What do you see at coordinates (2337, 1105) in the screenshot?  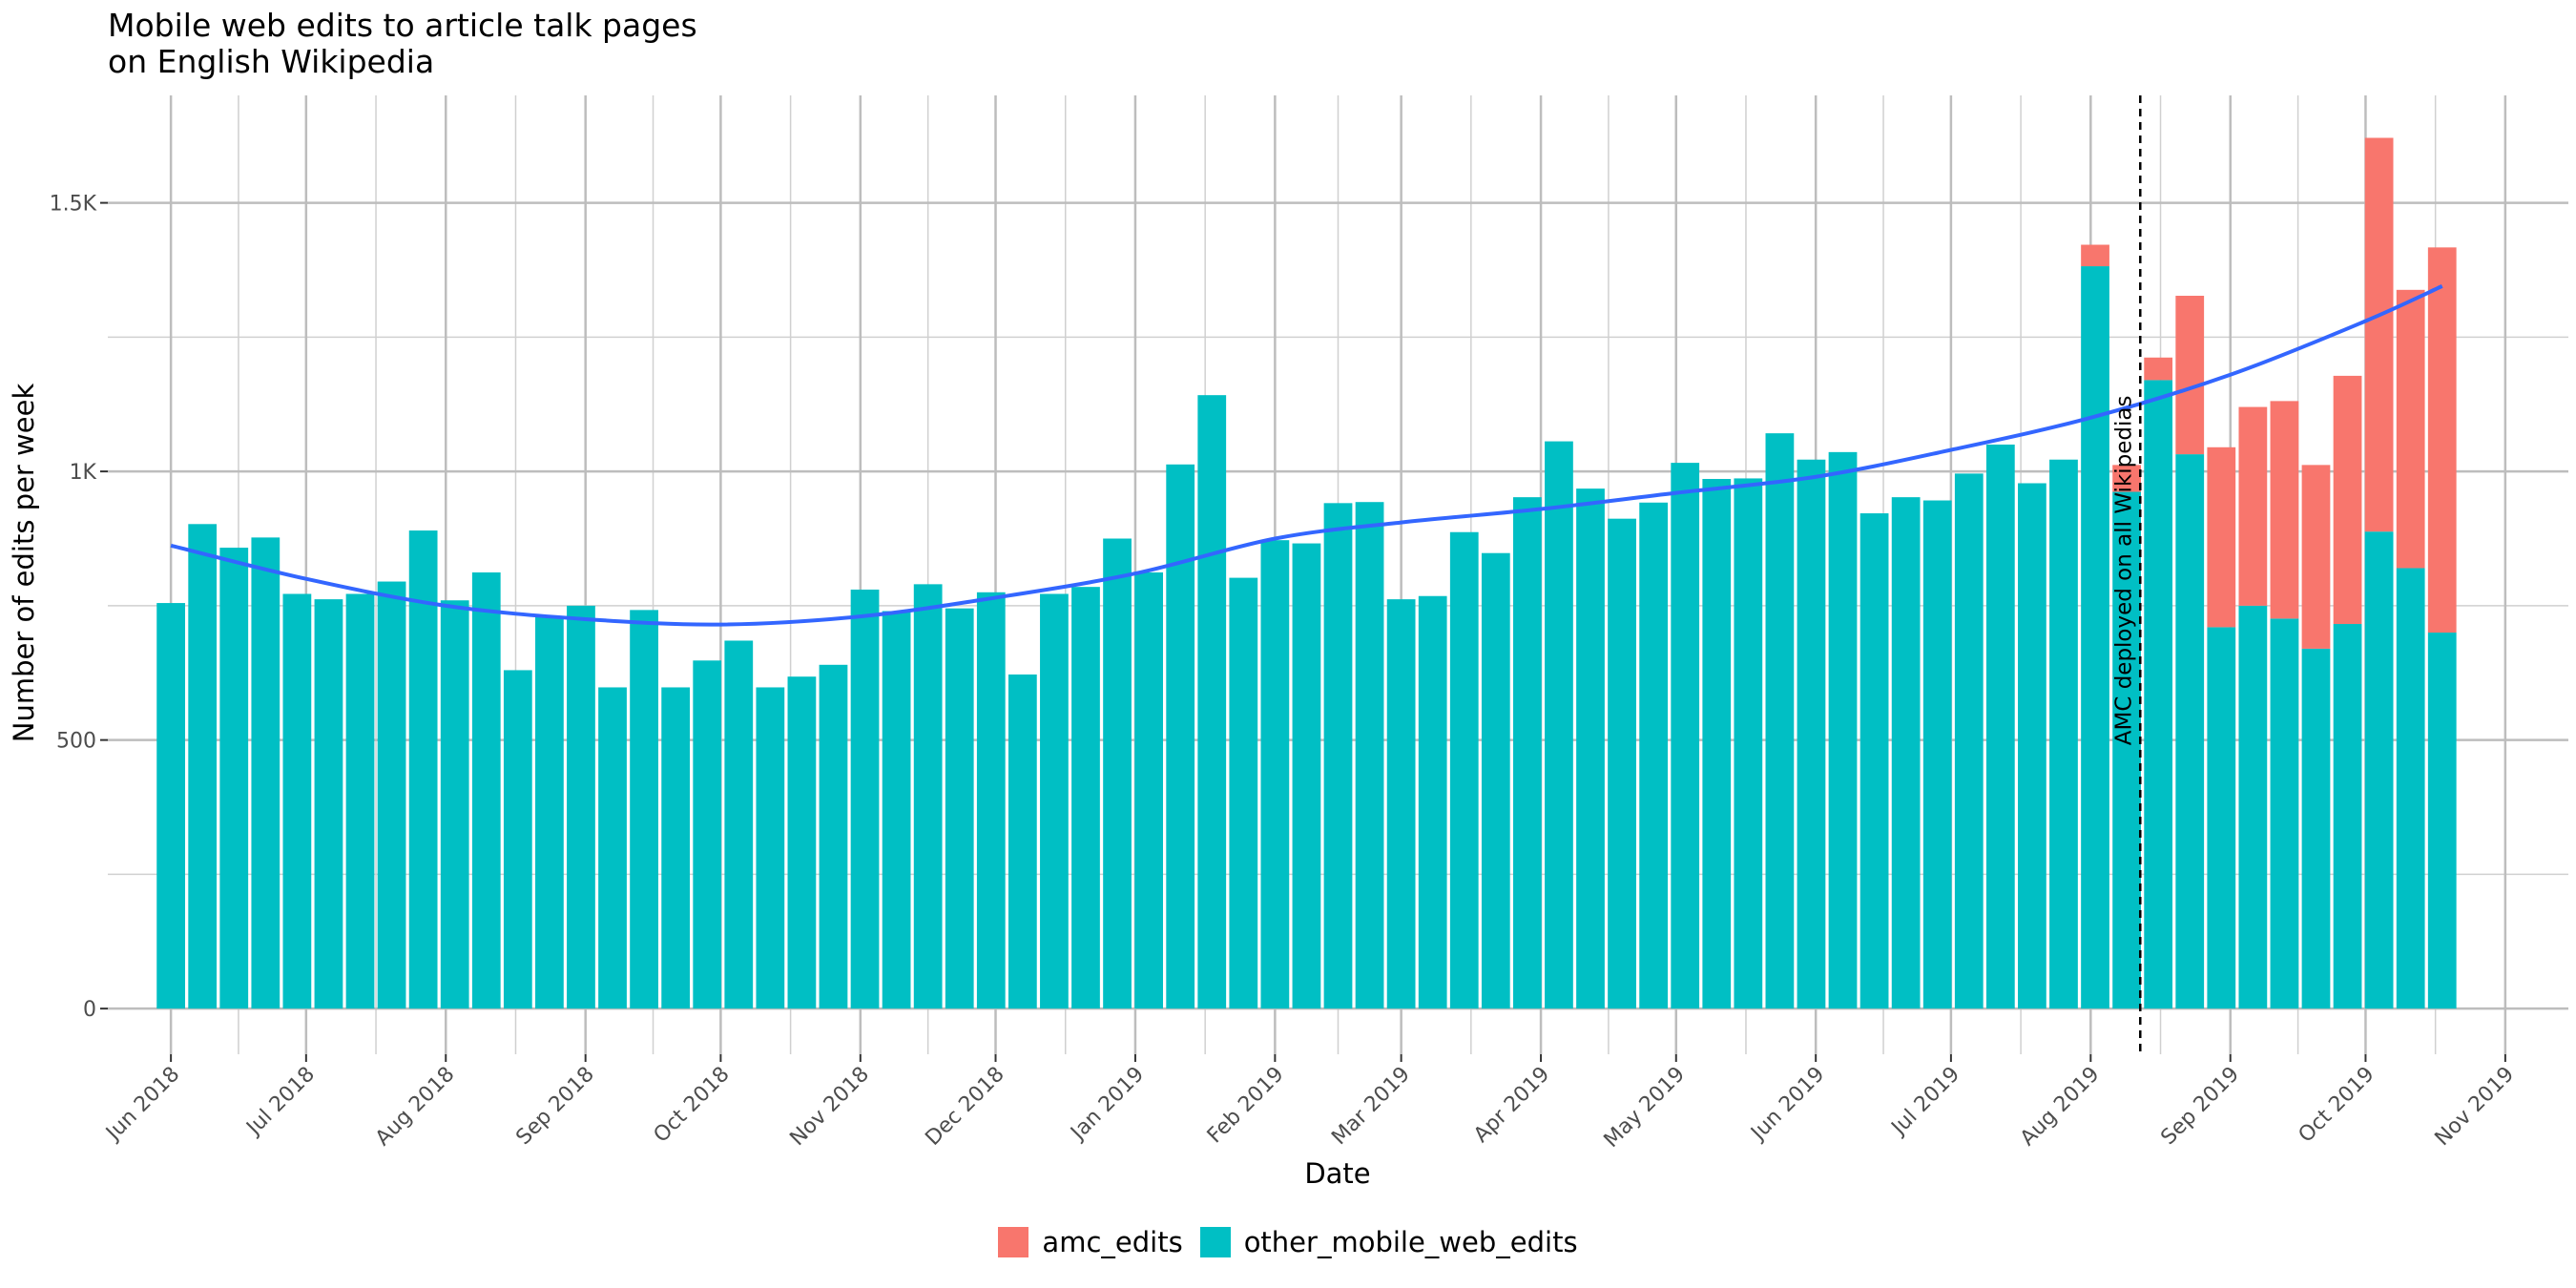 I see `x-tick-label: Oct 2019` at bounding box center [2337, 1105].